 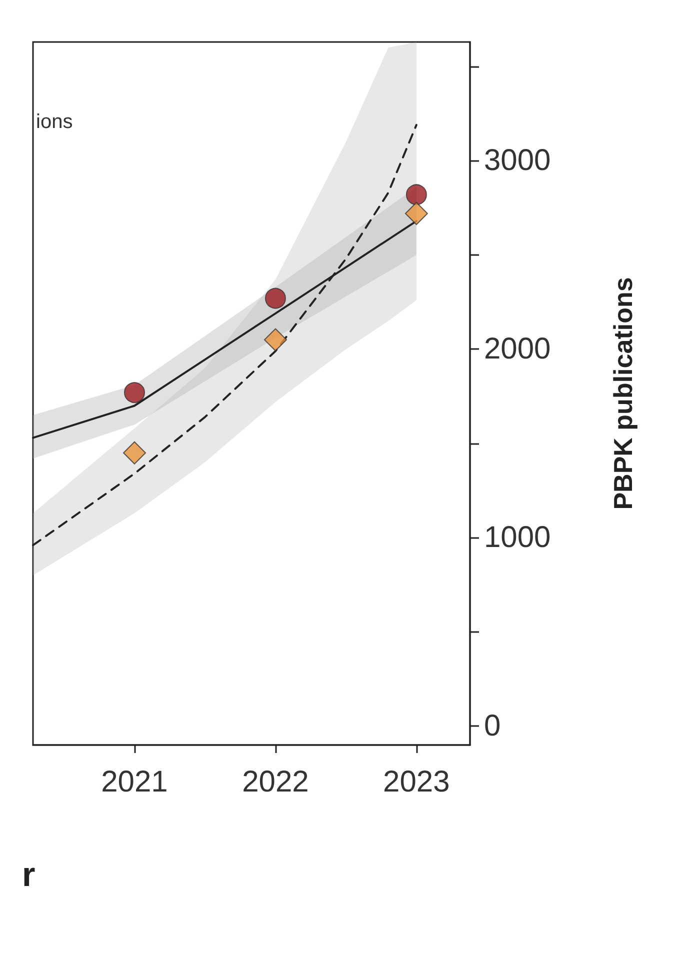 What do you see at coordinates (517, 537) in the screenshot?
I see `y2-tick-label: 1000` at bounding box center [517, 537].